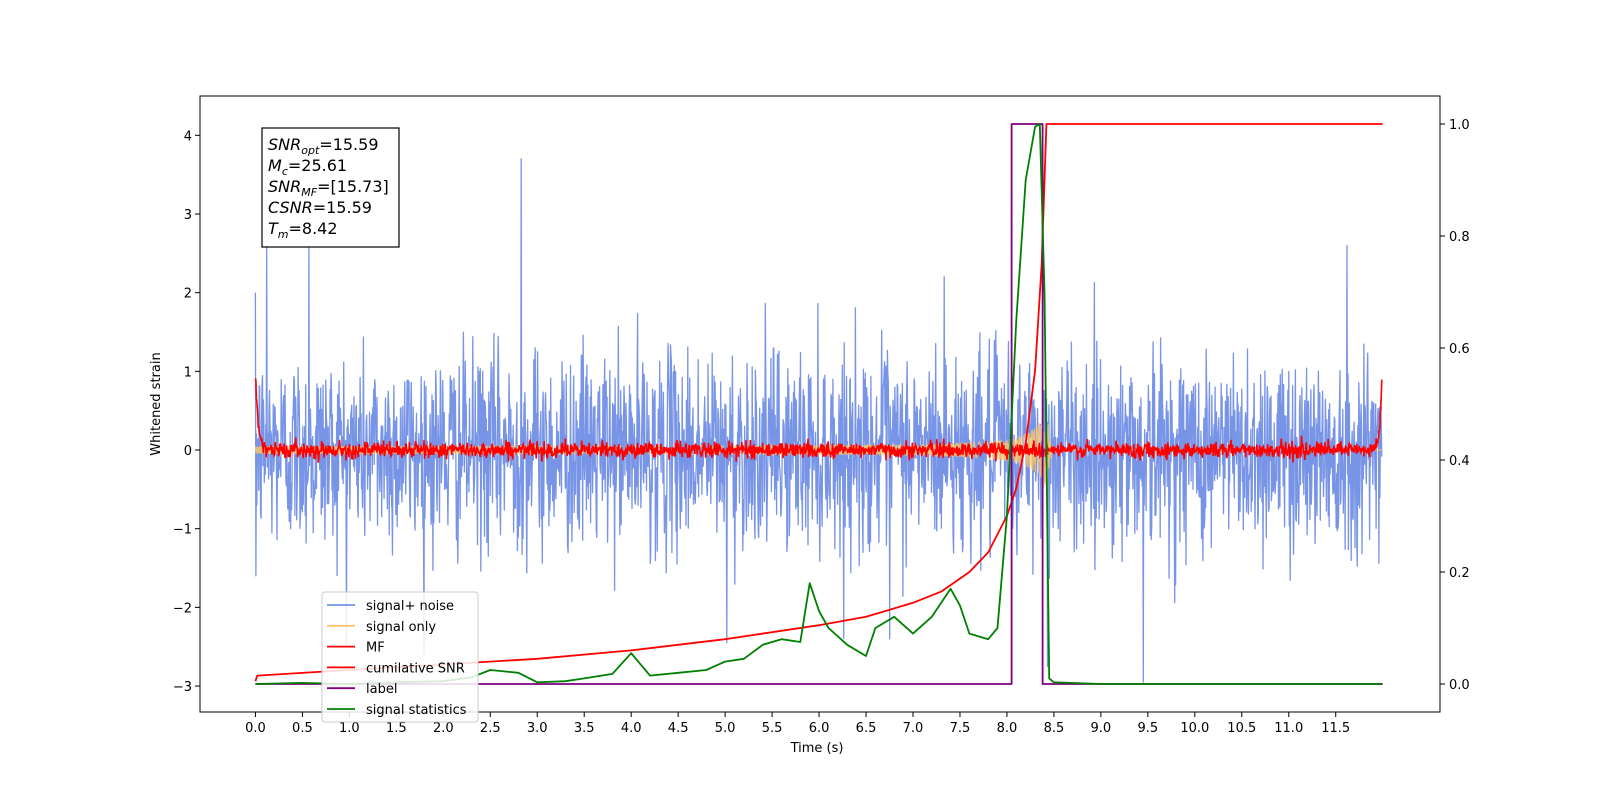  Describe the element at coordinates (188, 372) in the screenshot. I see `y-tick-label: 1` at that location.